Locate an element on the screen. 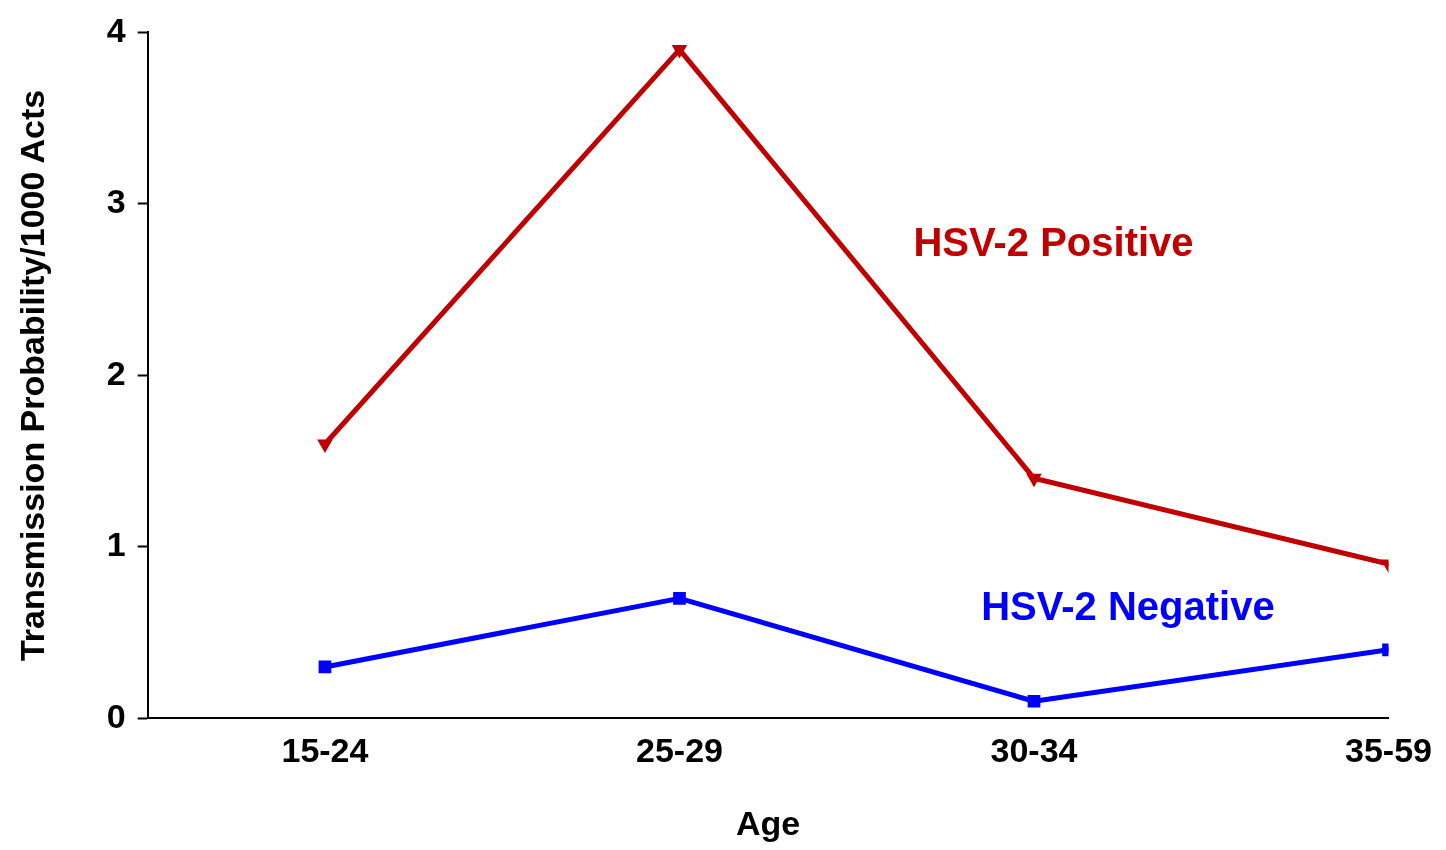 The width and height of the screenshot is (1446, 850). x-tick-label: 30-34 is located at coordinates (1034, 750).